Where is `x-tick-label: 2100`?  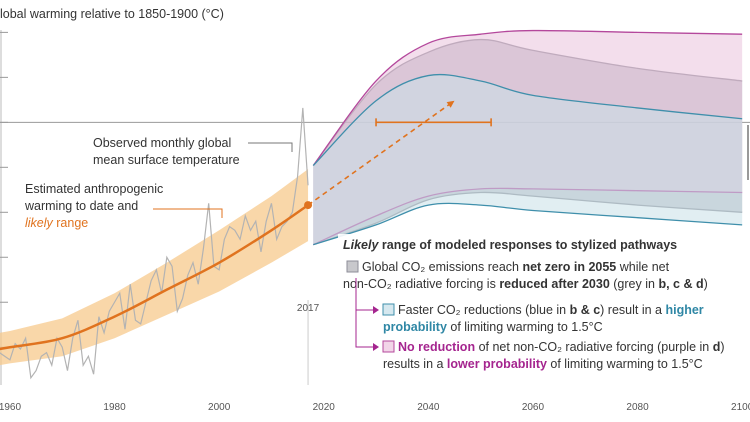 x-tick-label: 2100 is located at coordinates (740, 407).